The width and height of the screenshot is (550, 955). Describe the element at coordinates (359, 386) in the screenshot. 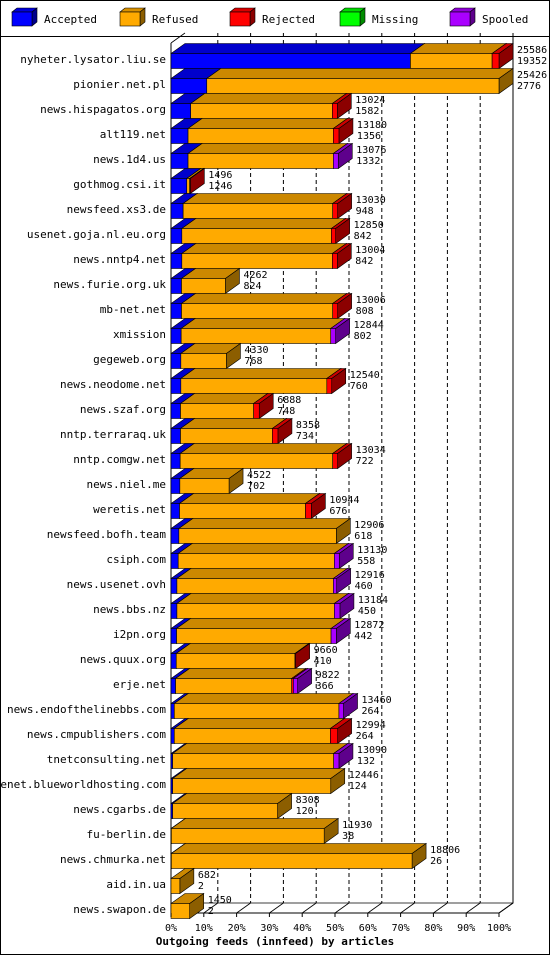

I see `value-label-accepted: 760` at that location.